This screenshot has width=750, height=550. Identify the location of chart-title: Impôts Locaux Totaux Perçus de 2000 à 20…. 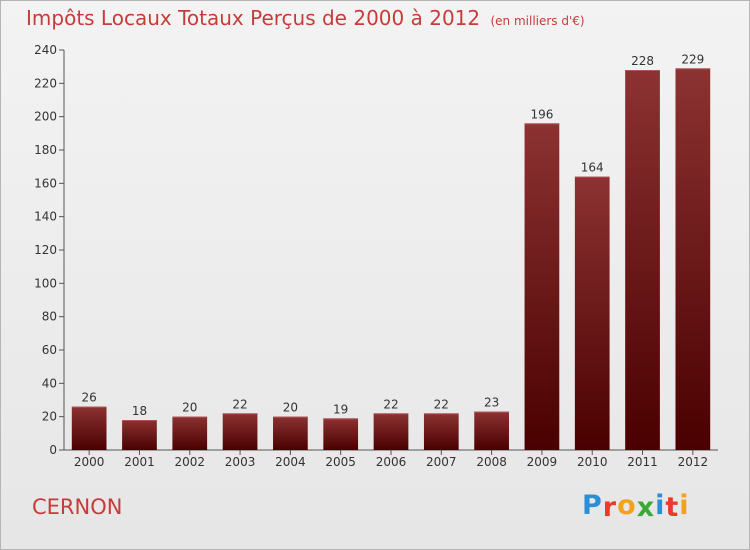
(305, 18).